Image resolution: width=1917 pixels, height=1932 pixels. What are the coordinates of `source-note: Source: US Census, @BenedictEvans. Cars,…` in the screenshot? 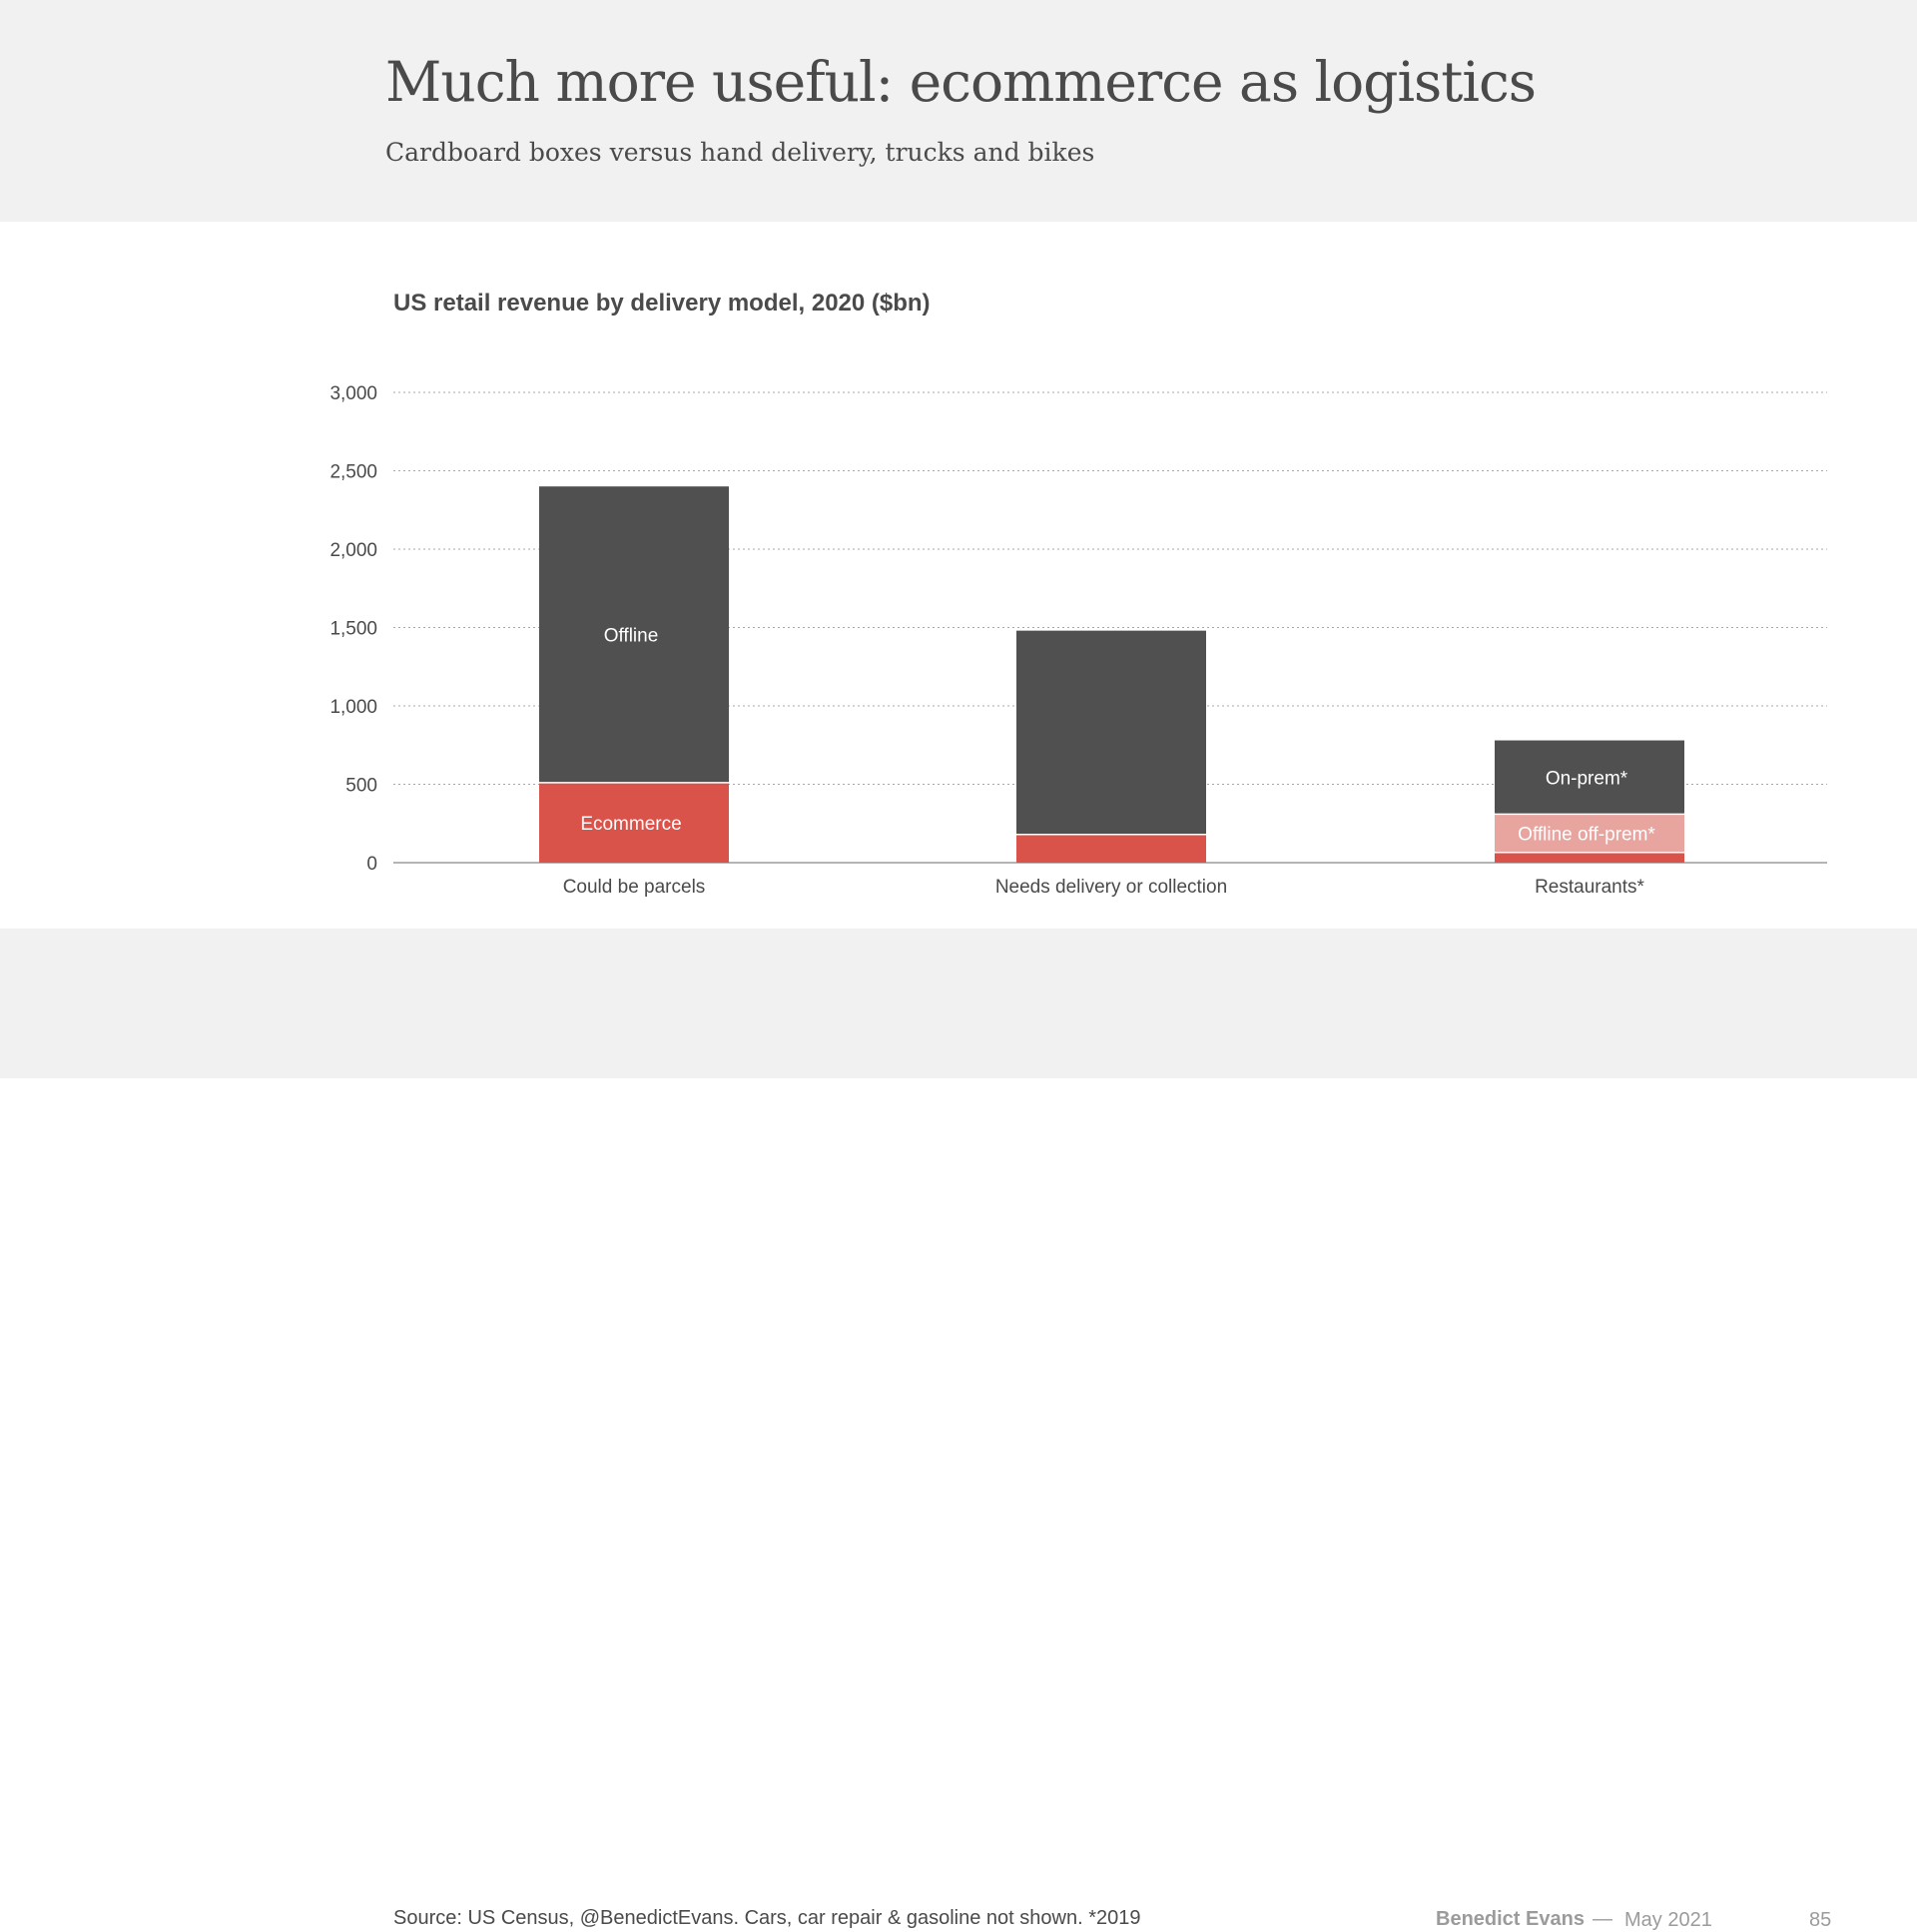 It's located at (767, 1918).